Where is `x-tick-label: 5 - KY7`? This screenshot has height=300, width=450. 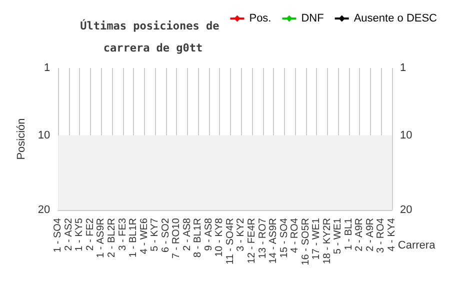 x-tick-label: 5 - KY7 is located at coordinates (155, 235).